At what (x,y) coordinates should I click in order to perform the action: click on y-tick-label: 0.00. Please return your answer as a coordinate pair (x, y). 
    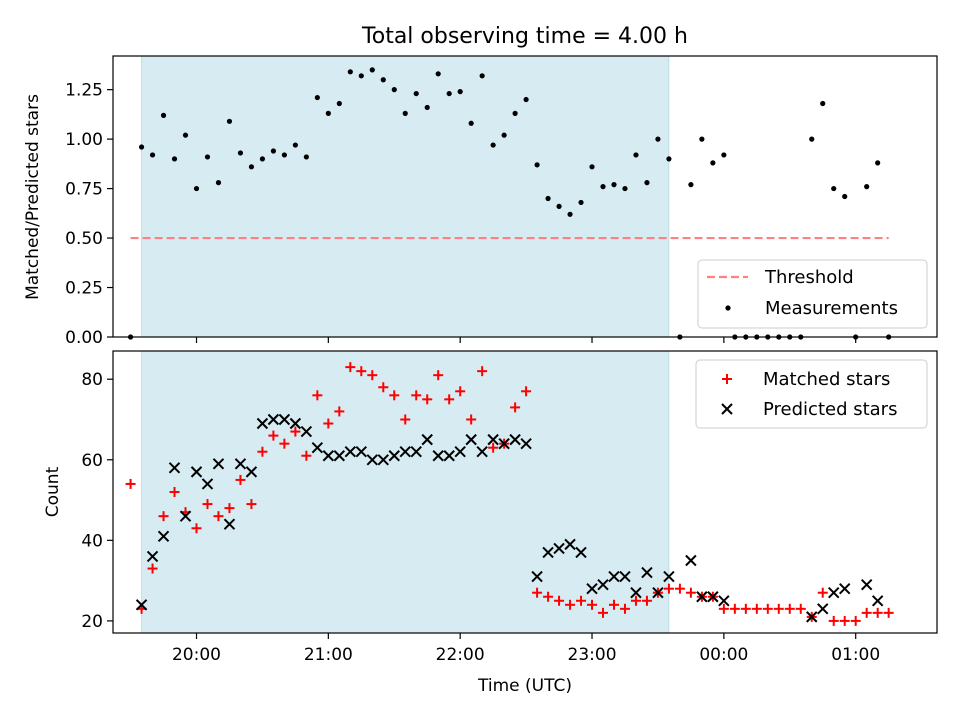
    Looking at the image, I should click on (84, 338).